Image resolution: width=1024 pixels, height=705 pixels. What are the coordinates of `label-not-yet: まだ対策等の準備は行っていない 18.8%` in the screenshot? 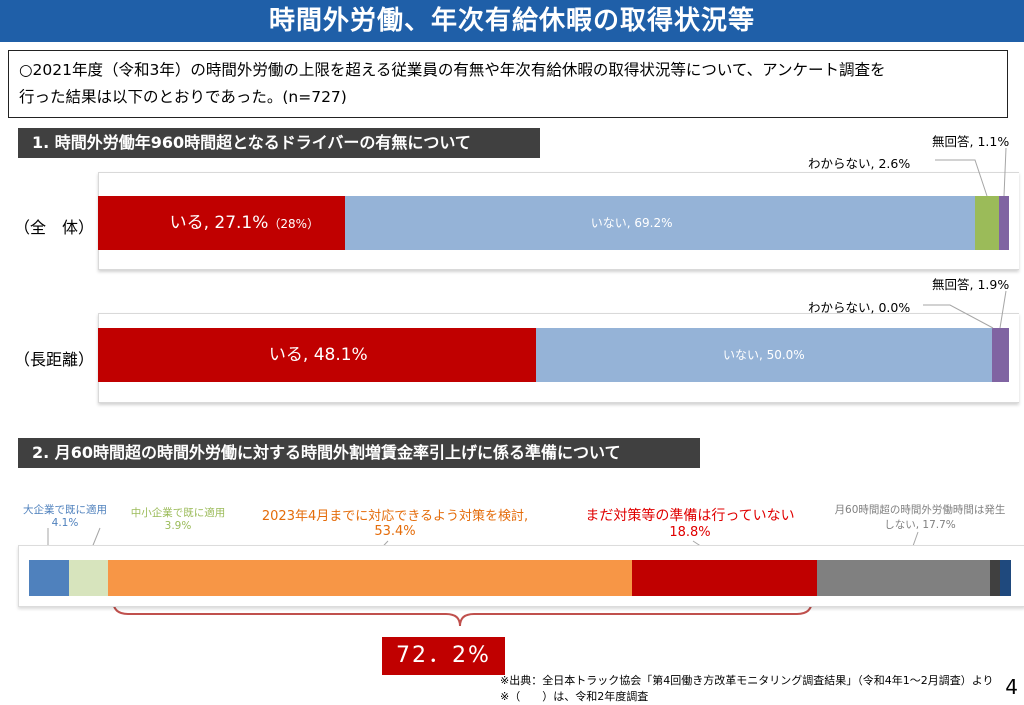 It's located at (690, 524).